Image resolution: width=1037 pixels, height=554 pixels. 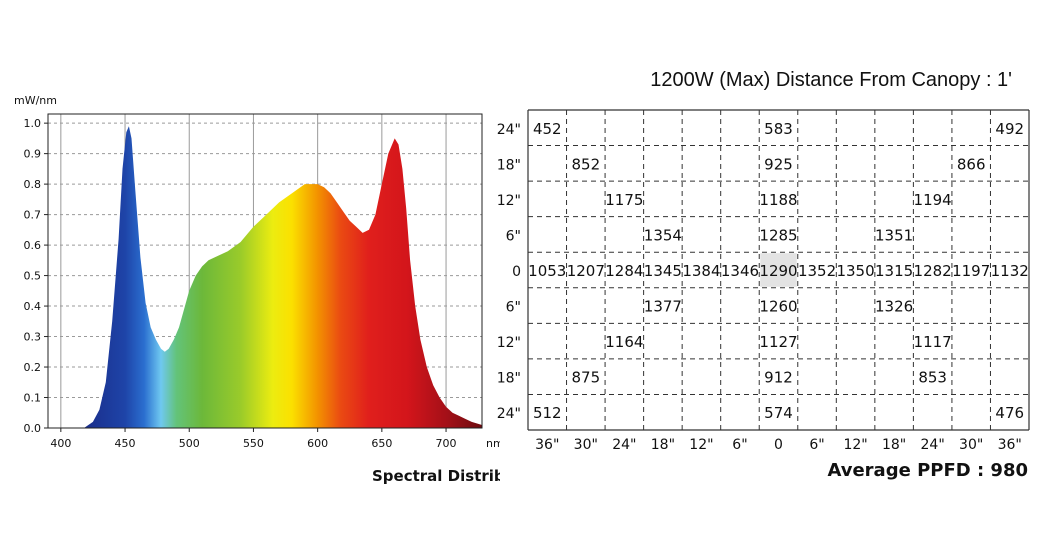 What do you see at coordinates (436, 476) in the screenshot?
I see `spectrum-title: Spectral Distribution` at bounding box center [436, 476].